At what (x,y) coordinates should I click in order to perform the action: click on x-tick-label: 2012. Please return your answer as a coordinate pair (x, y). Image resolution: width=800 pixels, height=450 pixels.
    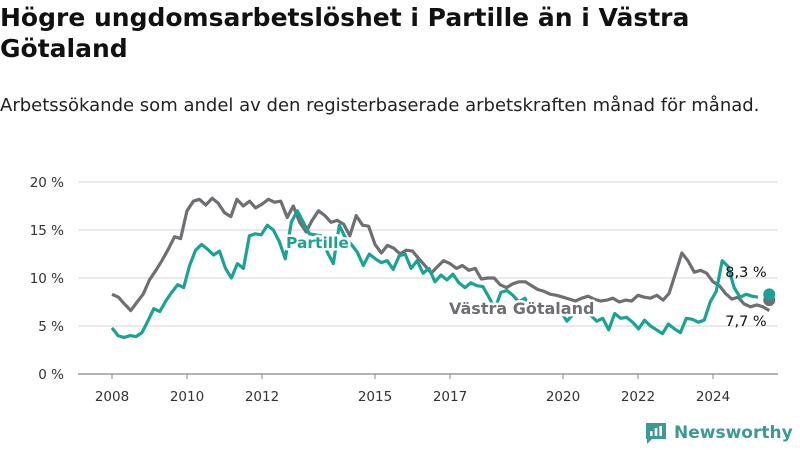
    Looking at the image, I should click on (262, 397).